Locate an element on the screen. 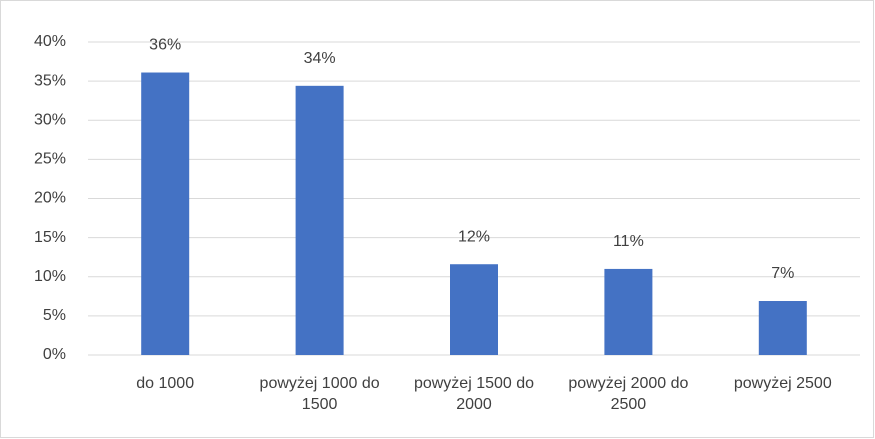 Image resolution: width=875 pixels, height=439 pixels. y-tick-label: 40% is located at coordinates (50, 41).